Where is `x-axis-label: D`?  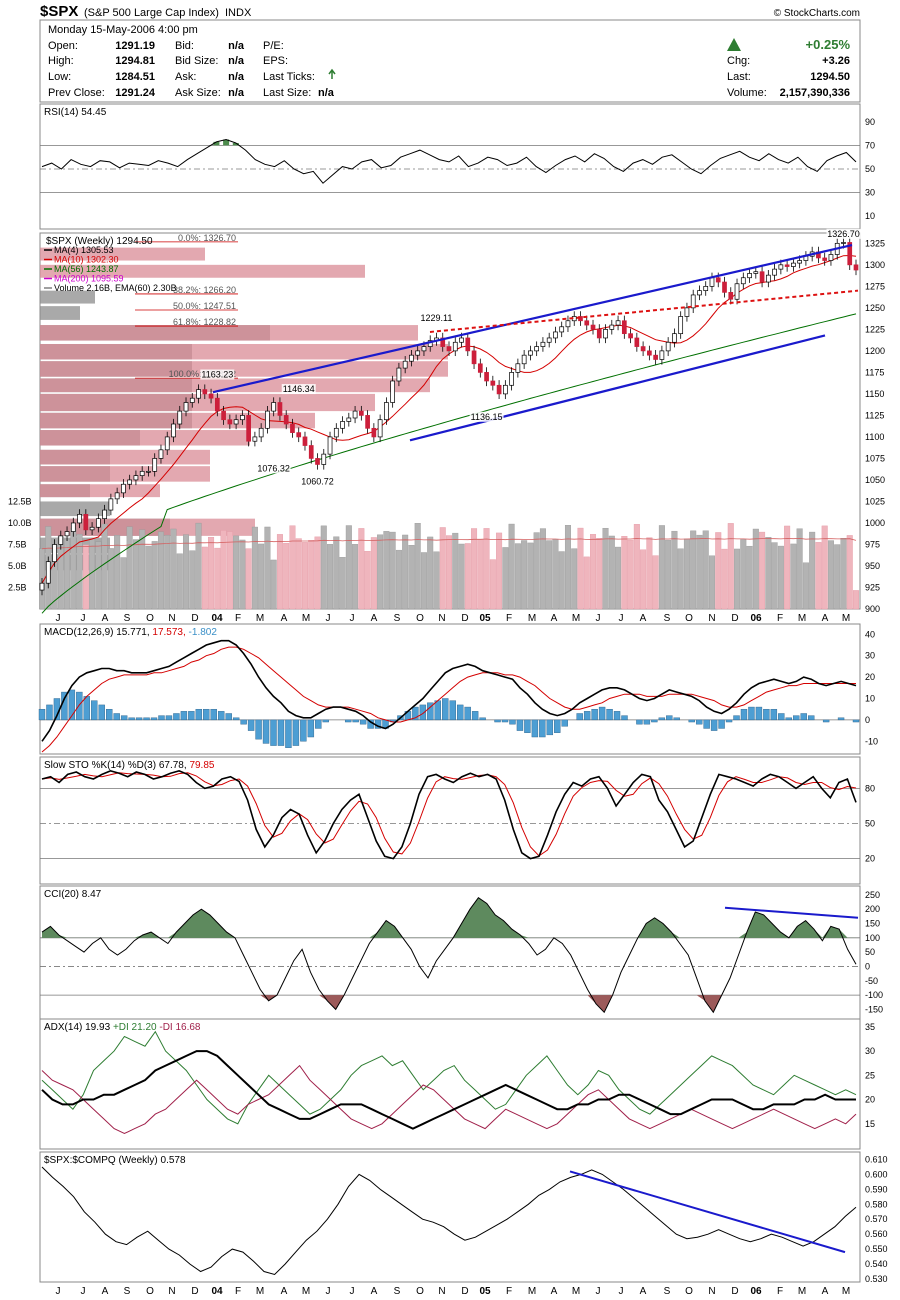 x-axis-label: D is located at coordinates (464, 1291).